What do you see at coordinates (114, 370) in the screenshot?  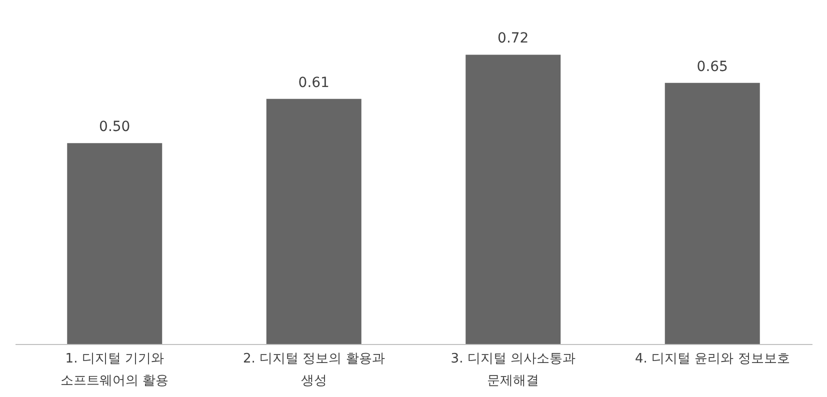 I see `x-tick-label: 1. 디지털 기기와 소프트웨어의 활용` at bounding box center [114, 370].